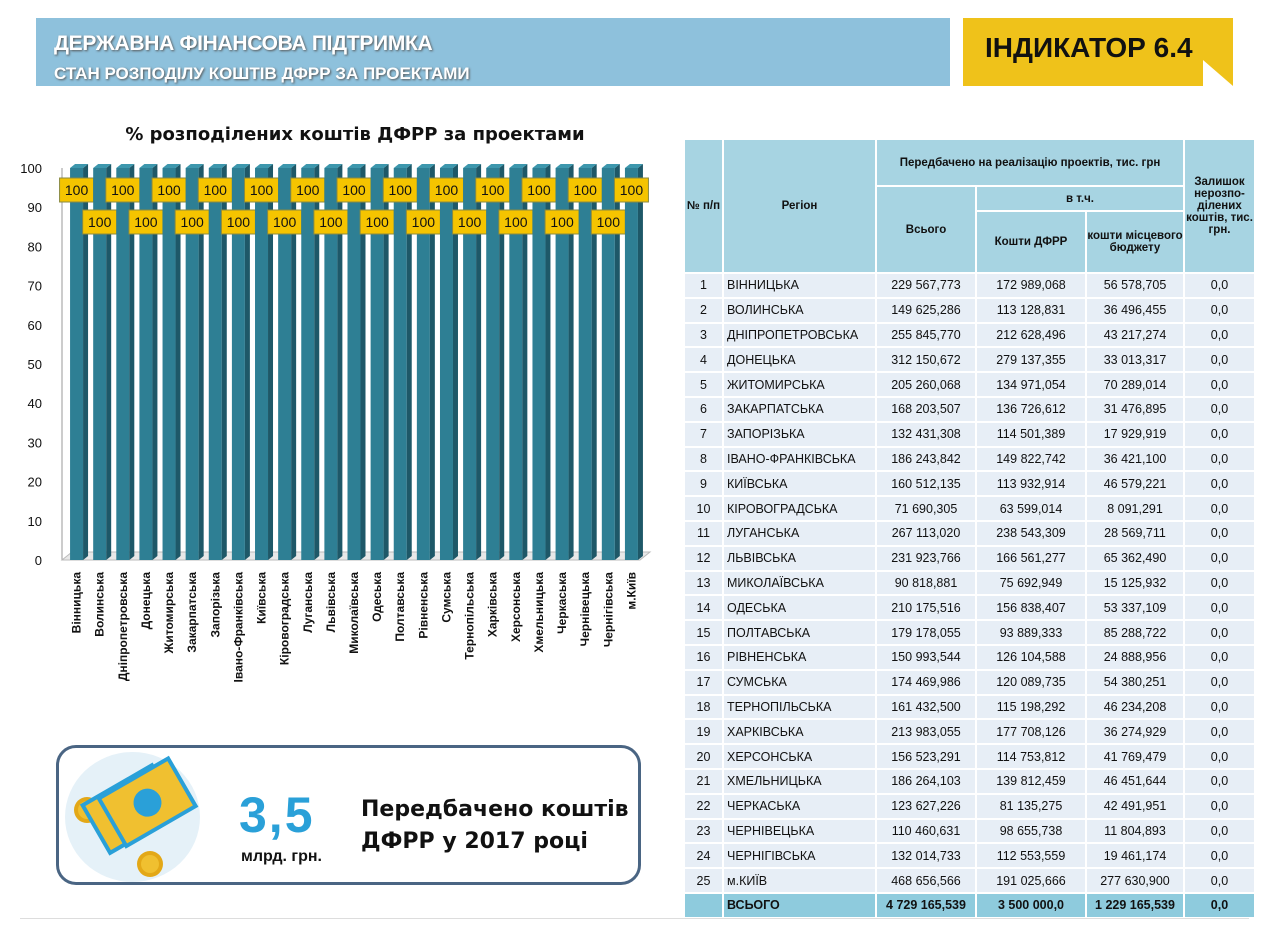 The height and width of the screenshot is (929, 1269). I want to click on table-cell: 15 125,932, so click(1135, 583).